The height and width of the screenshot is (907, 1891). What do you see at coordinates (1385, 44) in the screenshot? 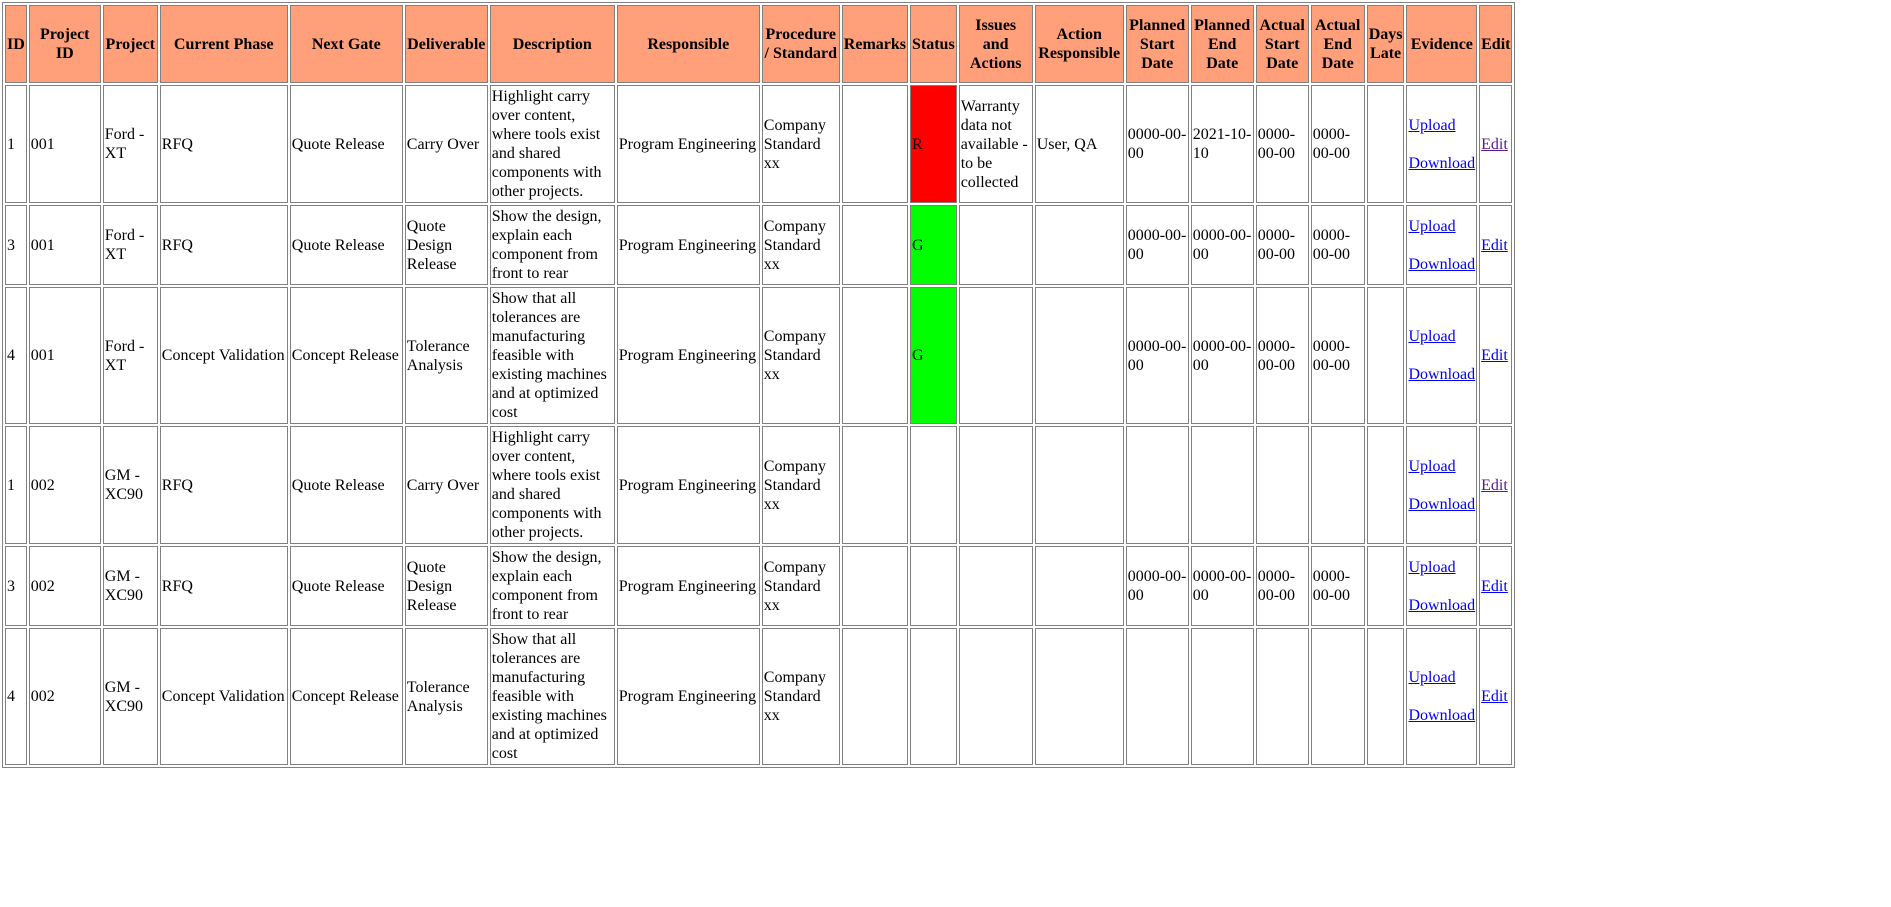
I see `header-days-late: Days Late` at bounding box center [1385, 44].